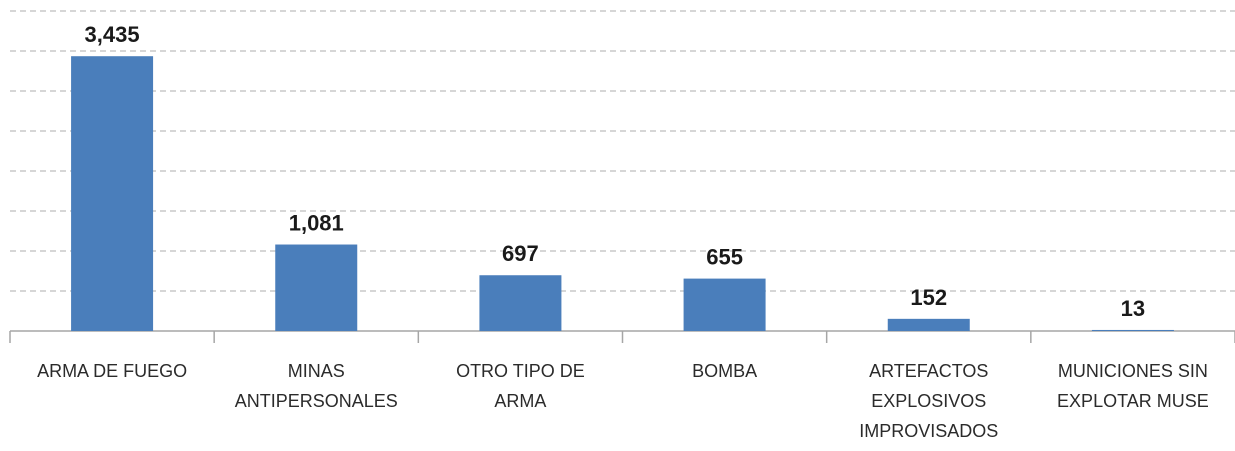  Describe the element at coordinates (112, 34) in the screenshot. I see `data-label: 3,435` at that location.